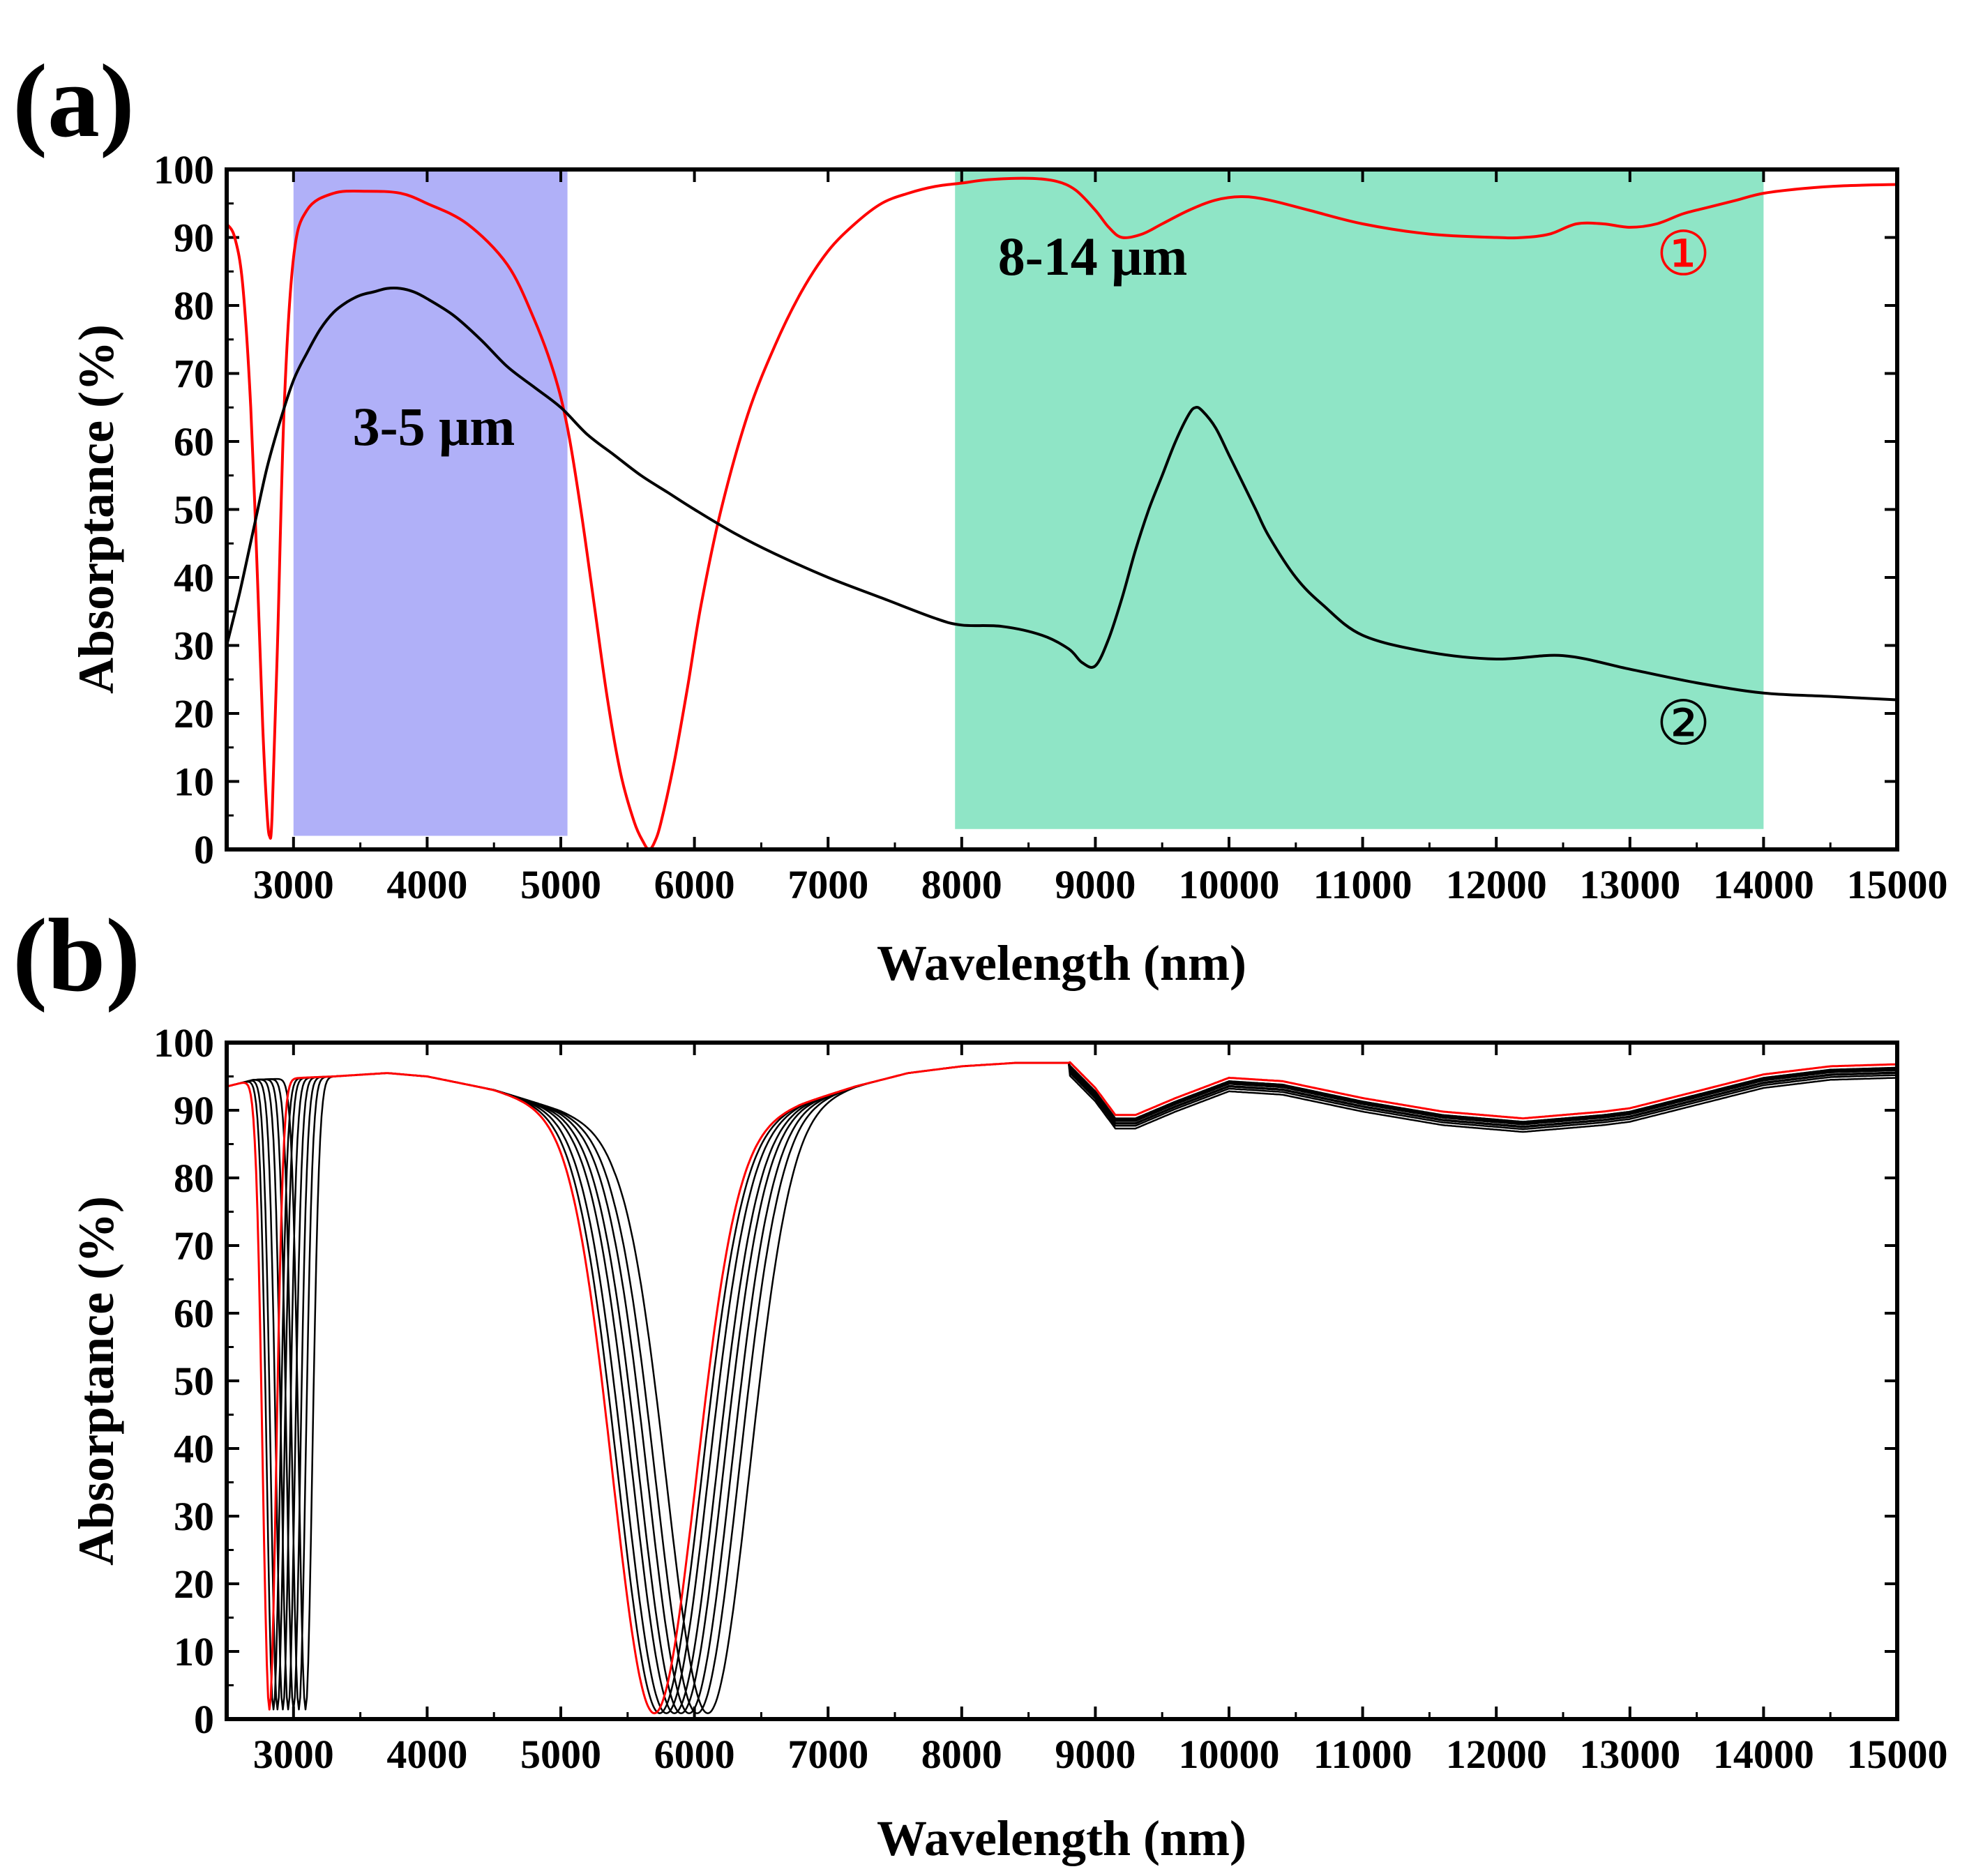 This screenshot has height=1876, width=1983. Describe the element at coordinates (1684, 253) in the screenshot. I see `curve-marker-1: ①` at that location.